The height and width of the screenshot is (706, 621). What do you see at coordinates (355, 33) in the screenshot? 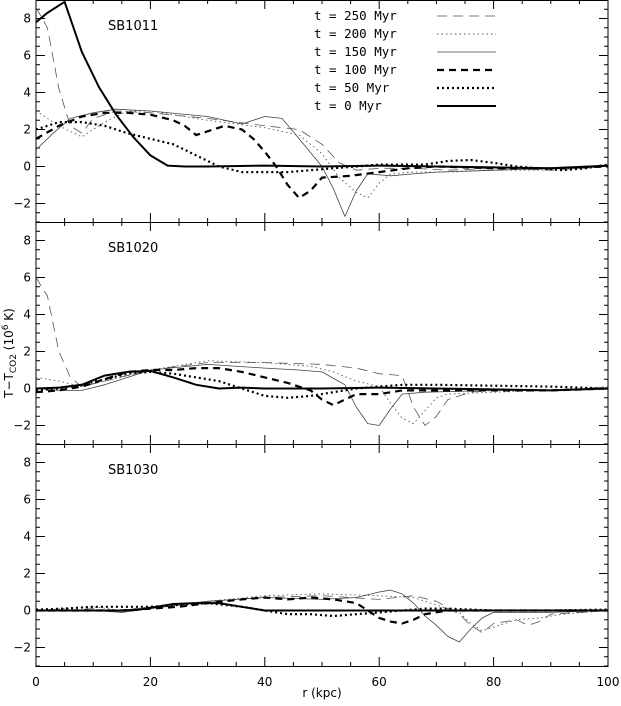
I see `legend-entry-label: t = 200 Myr` at bounding box center [355, 33].